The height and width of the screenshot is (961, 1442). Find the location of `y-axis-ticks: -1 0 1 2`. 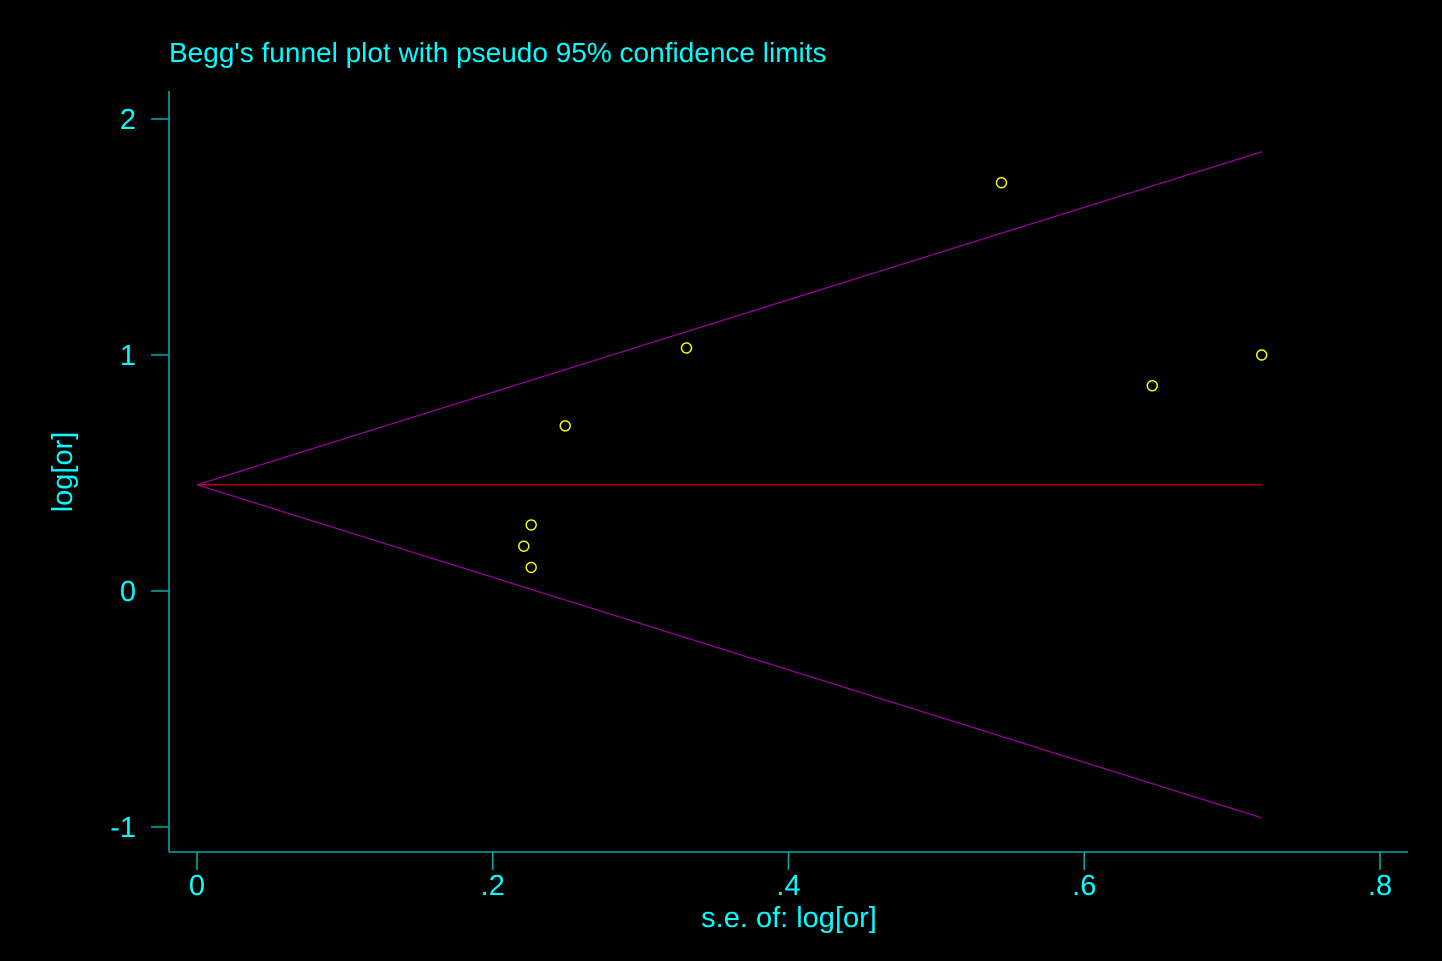

y-axis-ticks: -1 0 1 2 is located at coordinates (139, 474).